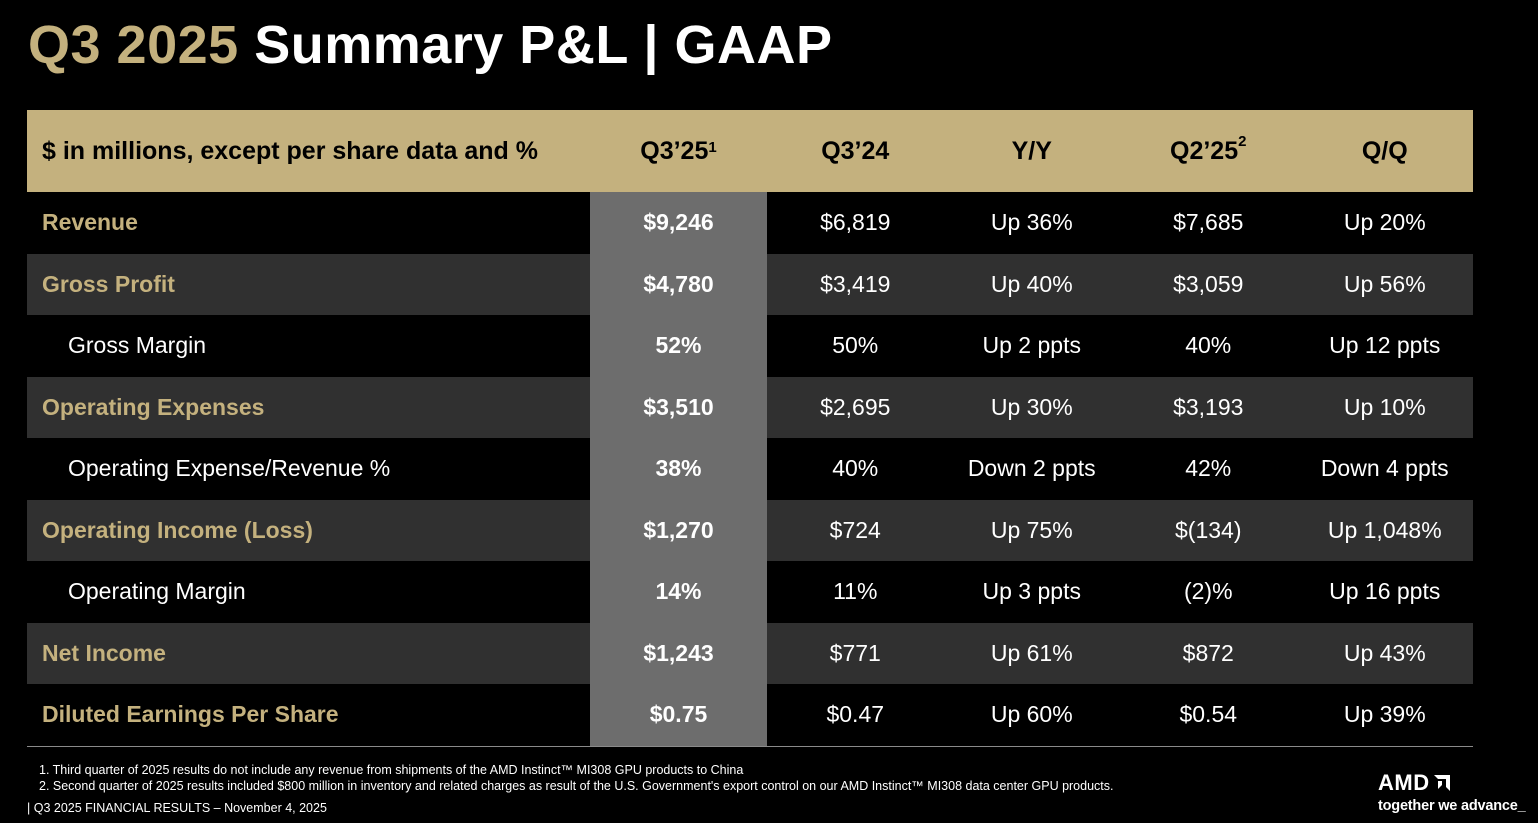 The height and width of the screenshot is (823, 1538). Describe the element at coordinates (855, 714) in the screenshot. I see `cell-q324: $0.47` at that location.